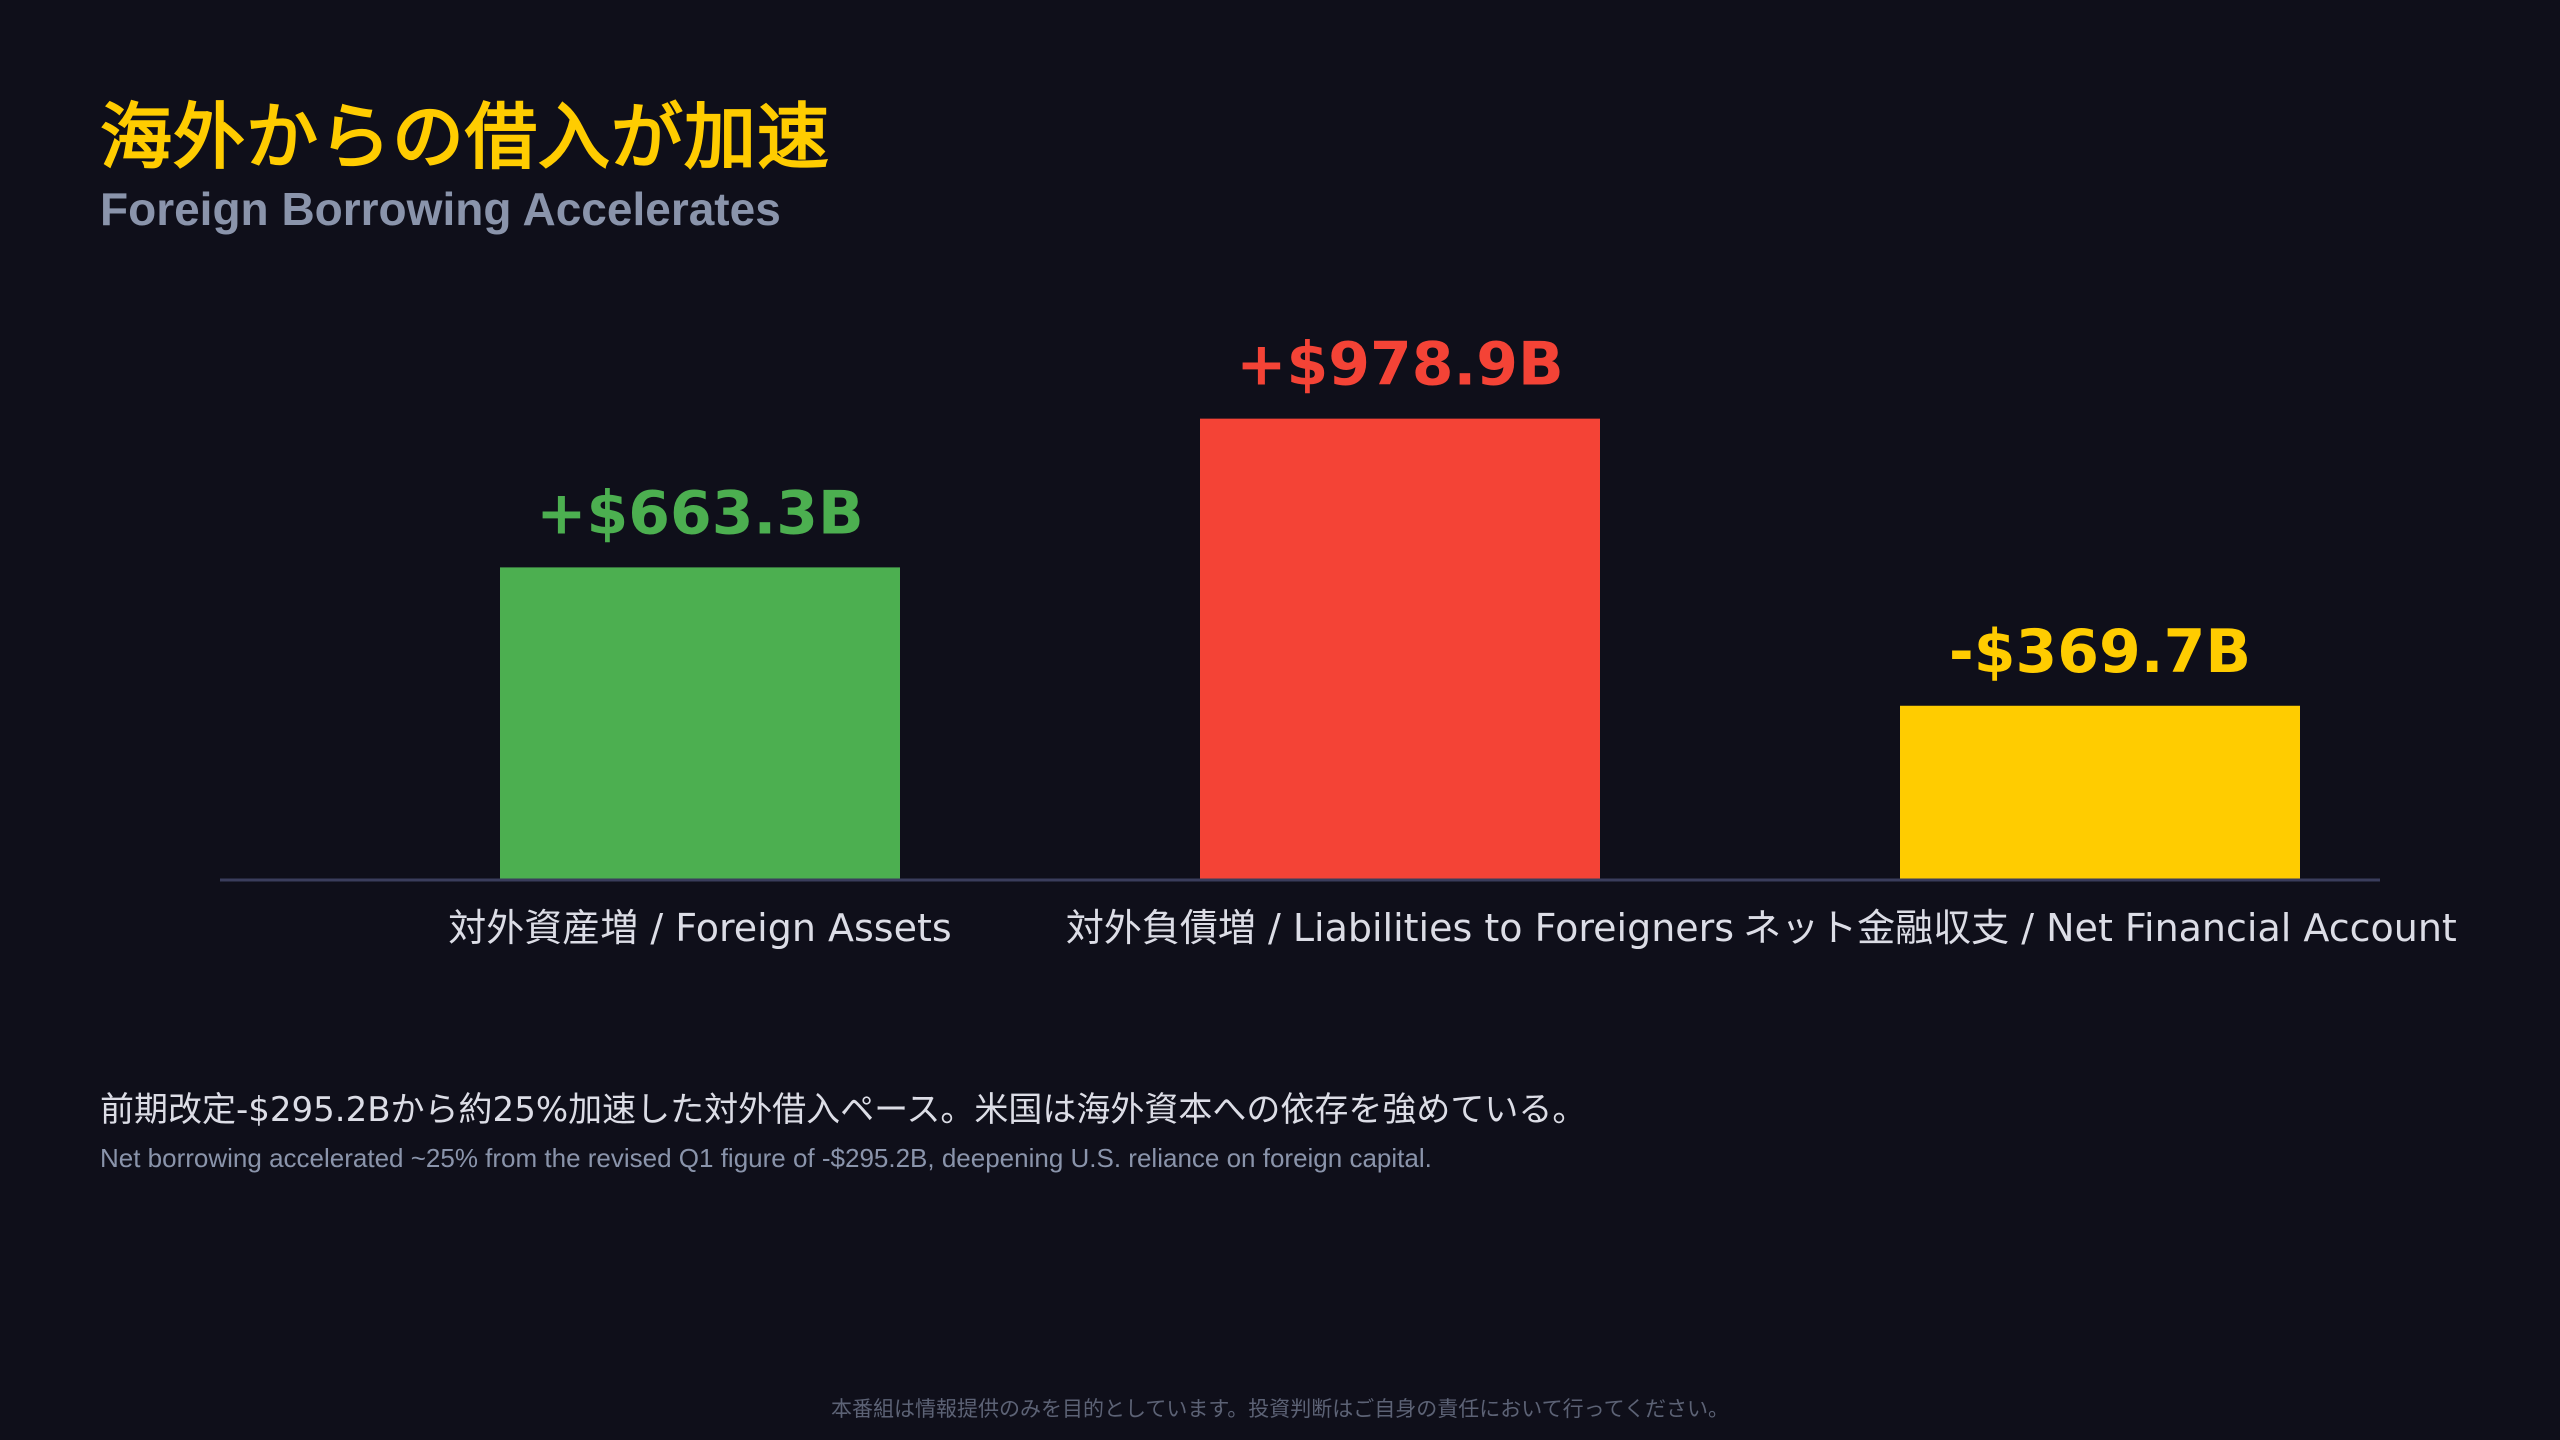 This screenshot has height=1440, width=2560. What do you see at coordinates (465, 137) in the screenshot?
I see `page-title: 海外からの借入が加速` at bounding box center [465, 137].